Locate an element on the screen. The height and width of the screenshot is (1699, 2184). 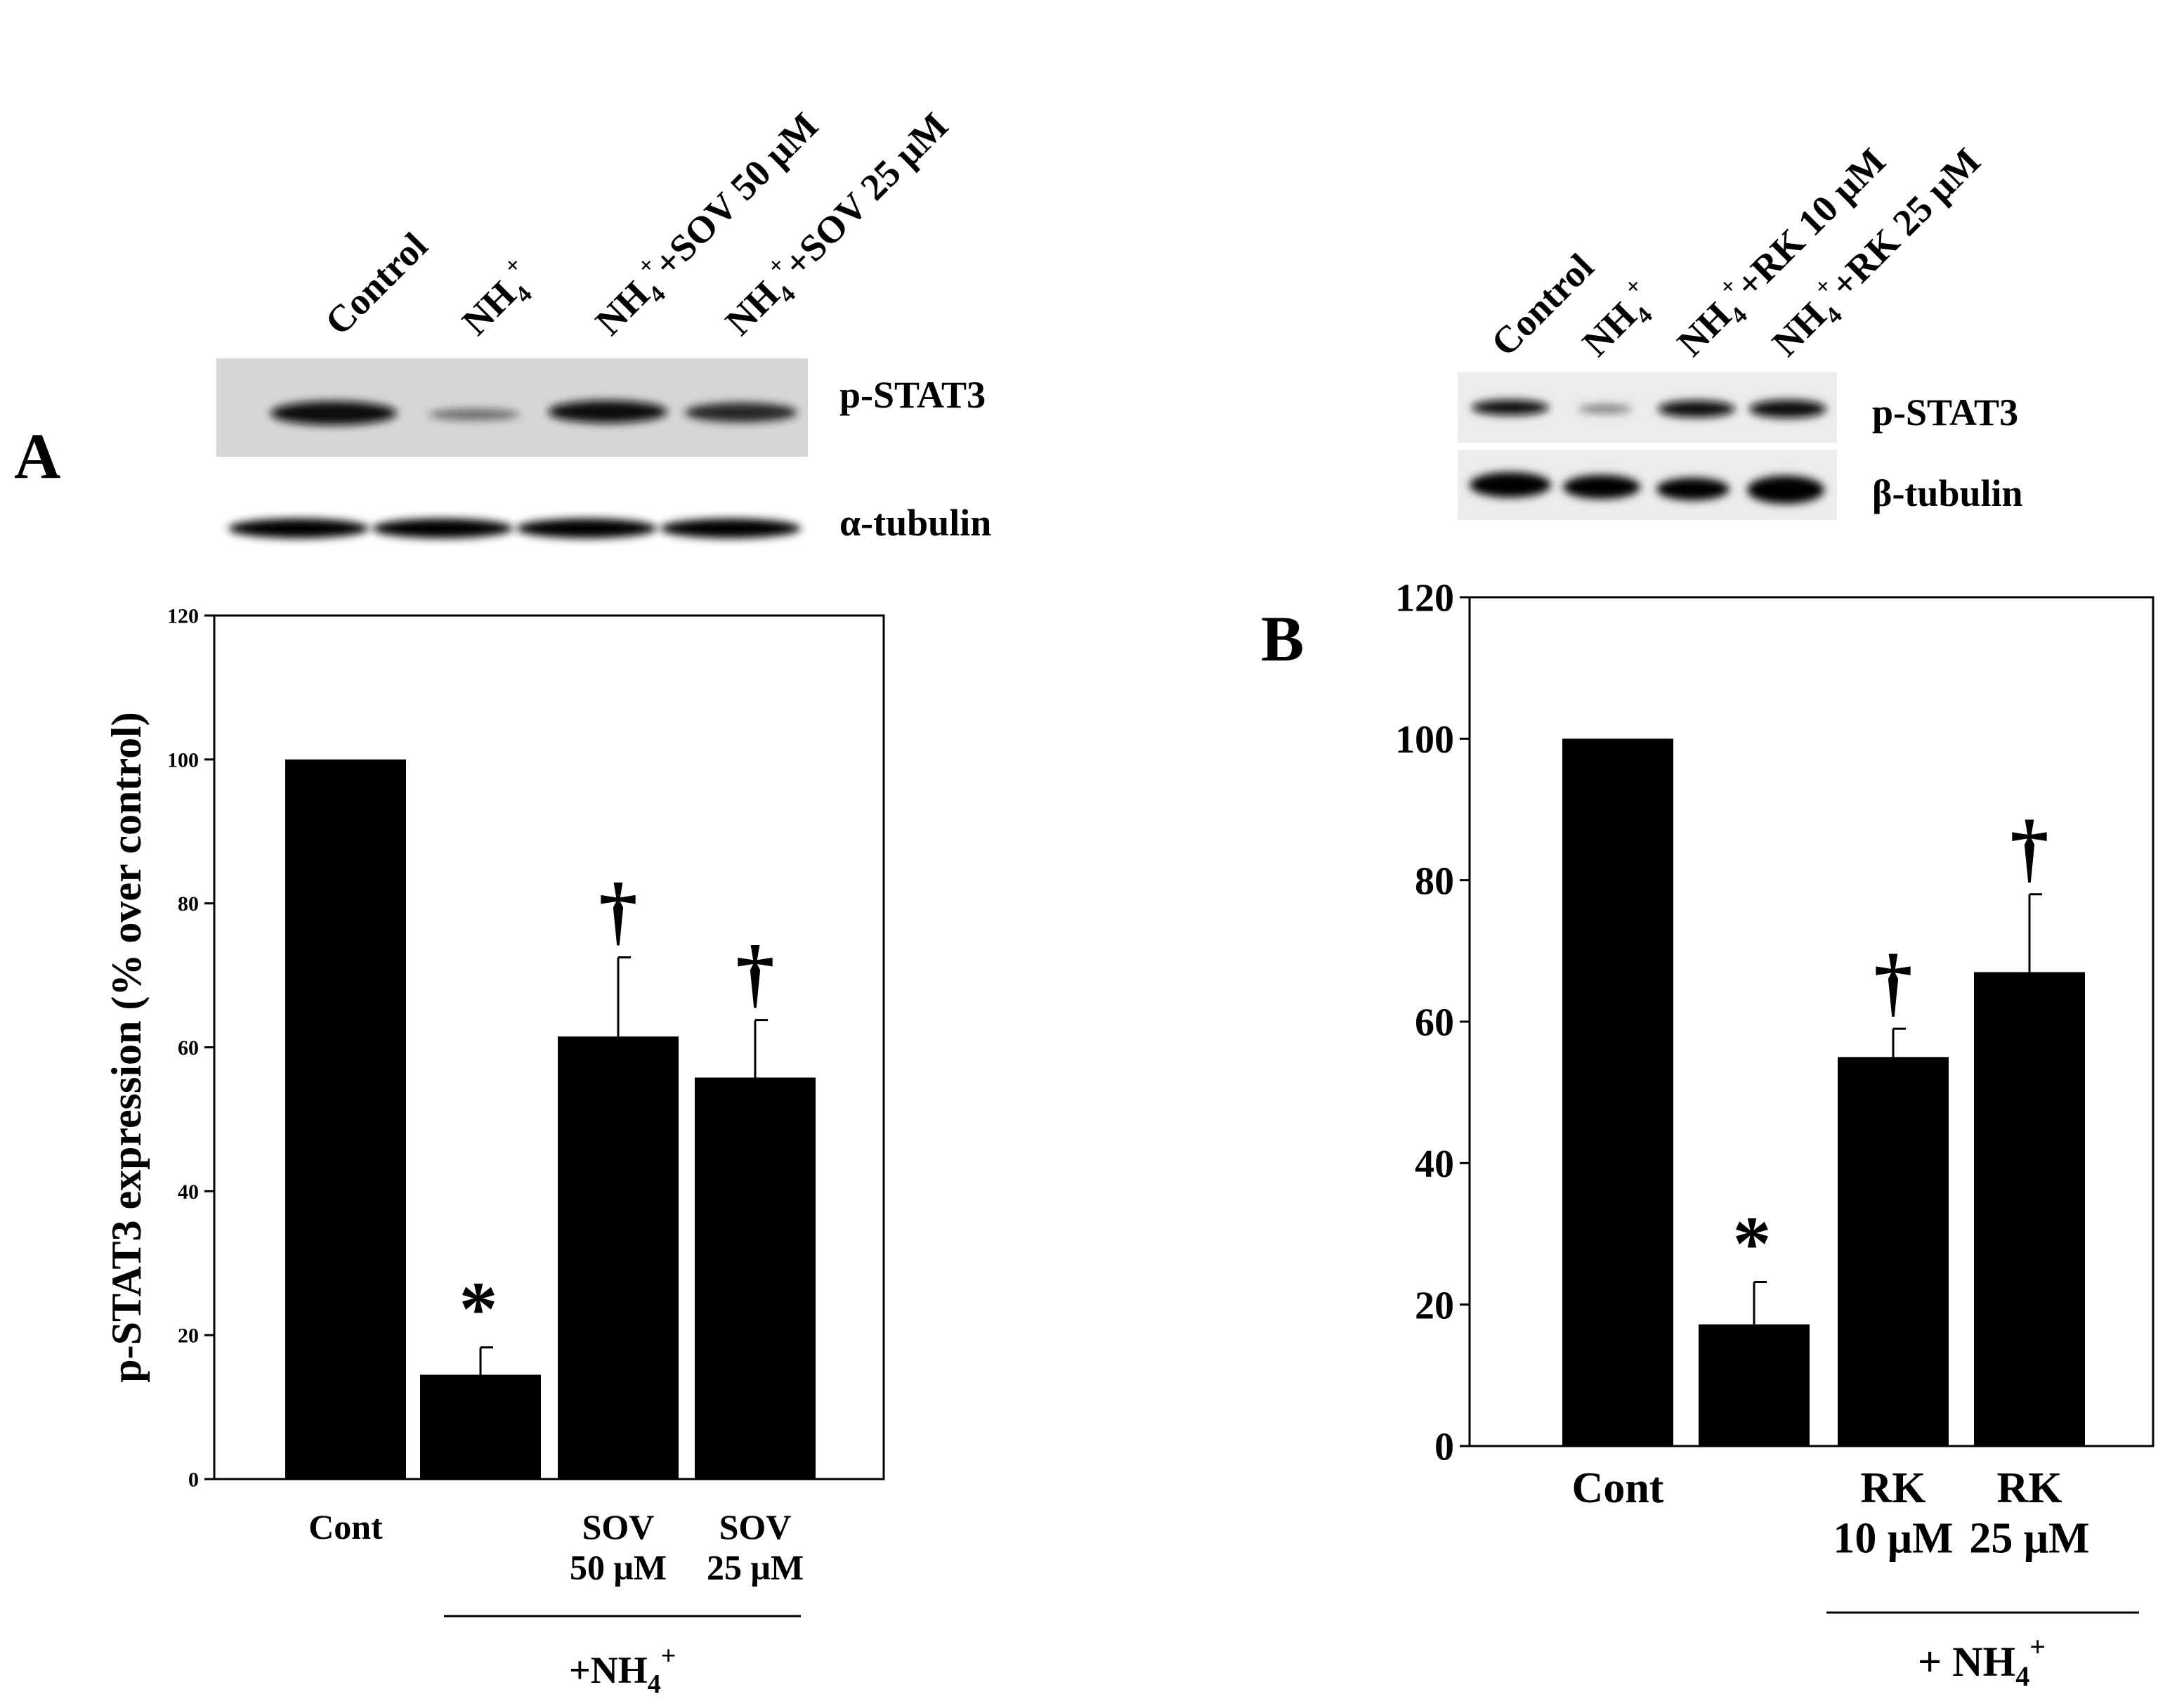
category-label: 50 μM is located at coordinates (618, 1567).